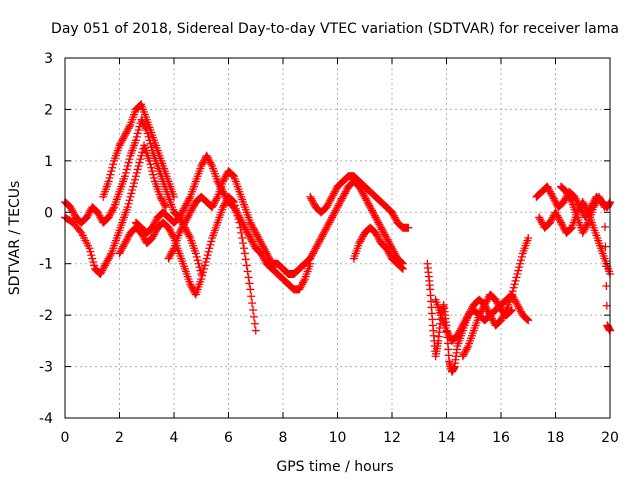 The width and height of the screenshot is (640, 480). Describe the element at coordinates (46, 316) in the screenshot. I see `y-tick-label: -2` at that location.